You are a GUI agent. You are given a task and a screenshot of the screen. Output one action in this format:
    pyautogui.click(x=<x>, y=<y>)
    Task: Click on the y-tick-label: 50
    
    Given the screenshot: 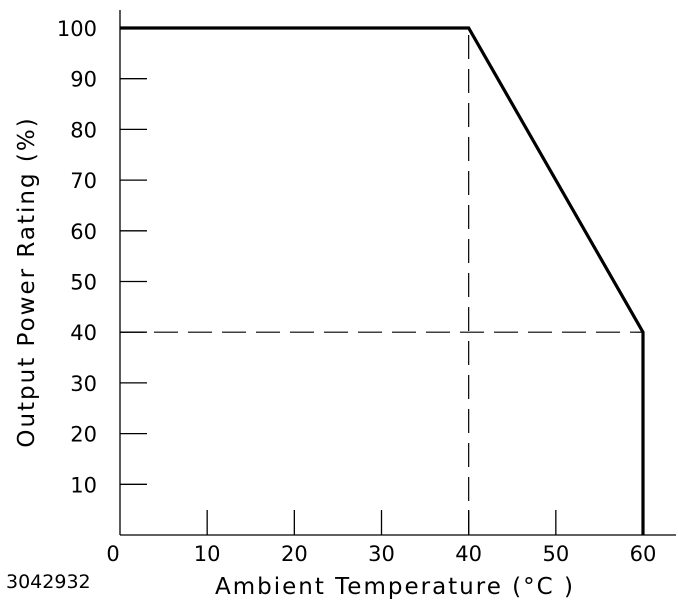 What is the action you would take?
    pyautogui.click(x=83, y=283)
    